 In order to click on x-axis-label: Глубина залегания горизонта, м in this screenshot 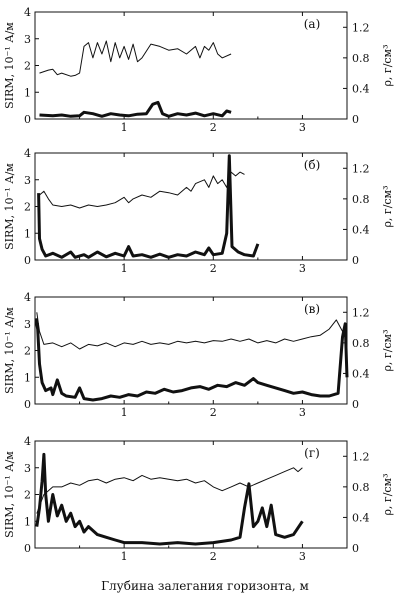, I will do `click(205, 586)`.